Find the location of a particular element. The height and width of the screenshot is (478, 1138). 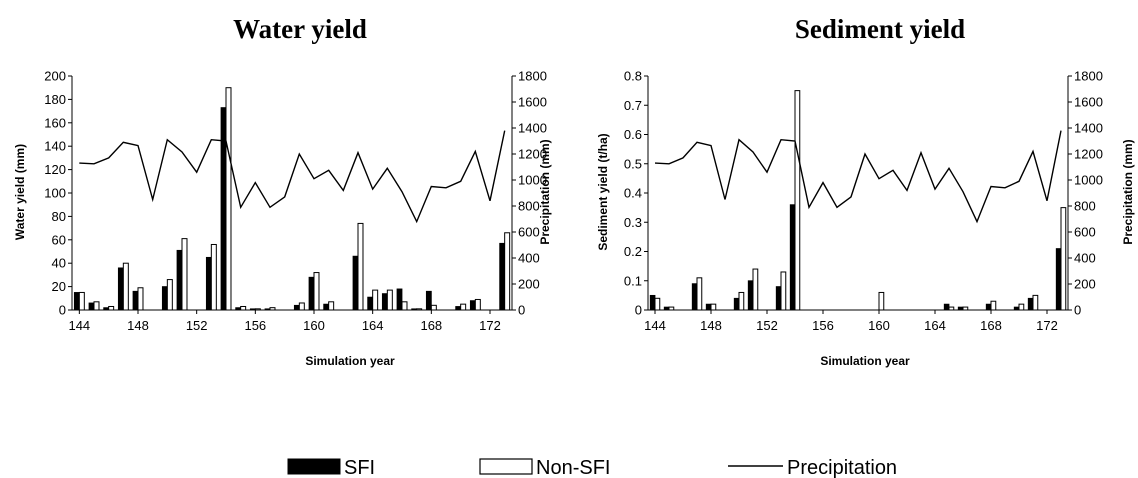

y2-tick-label: 1800 is located at coordinates (1088, 76).